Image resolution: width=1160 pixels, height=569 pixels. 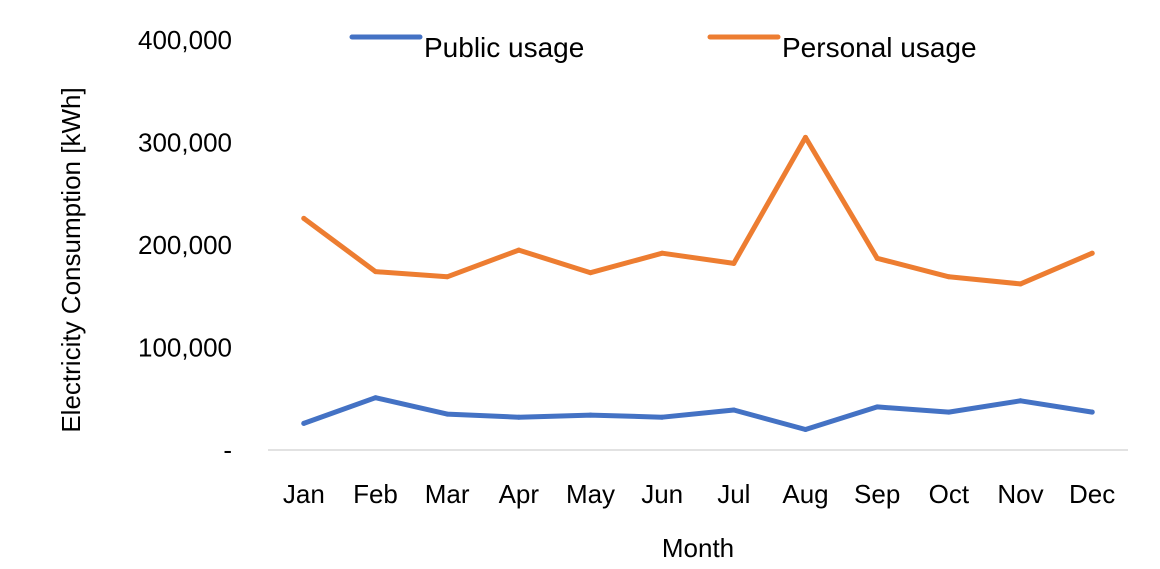 What do you see at coordinates (733, 494) in the screenshot?
I see `x-tick-label: Jul` at bounding box center [733, 494].